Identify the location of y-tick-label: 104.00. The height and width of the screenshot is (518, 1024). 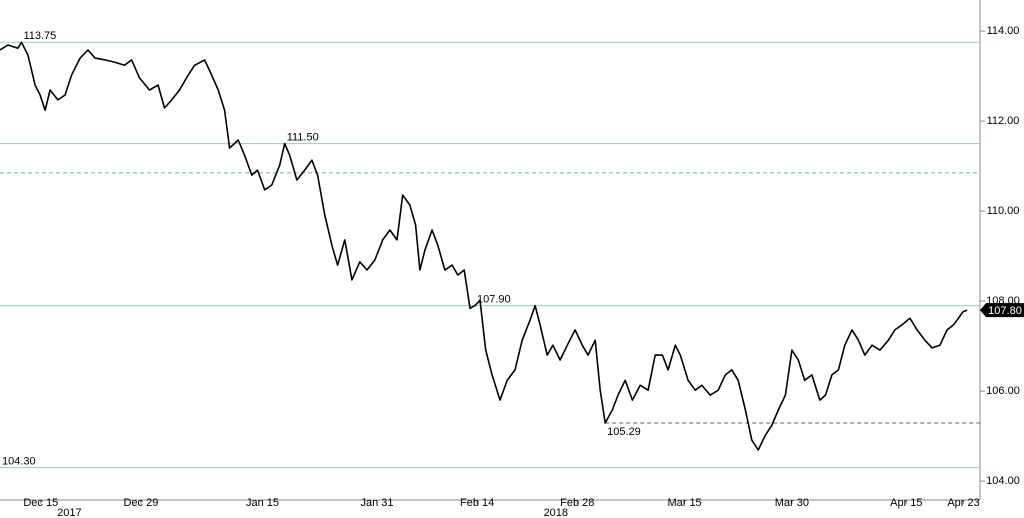
(1003, 481).